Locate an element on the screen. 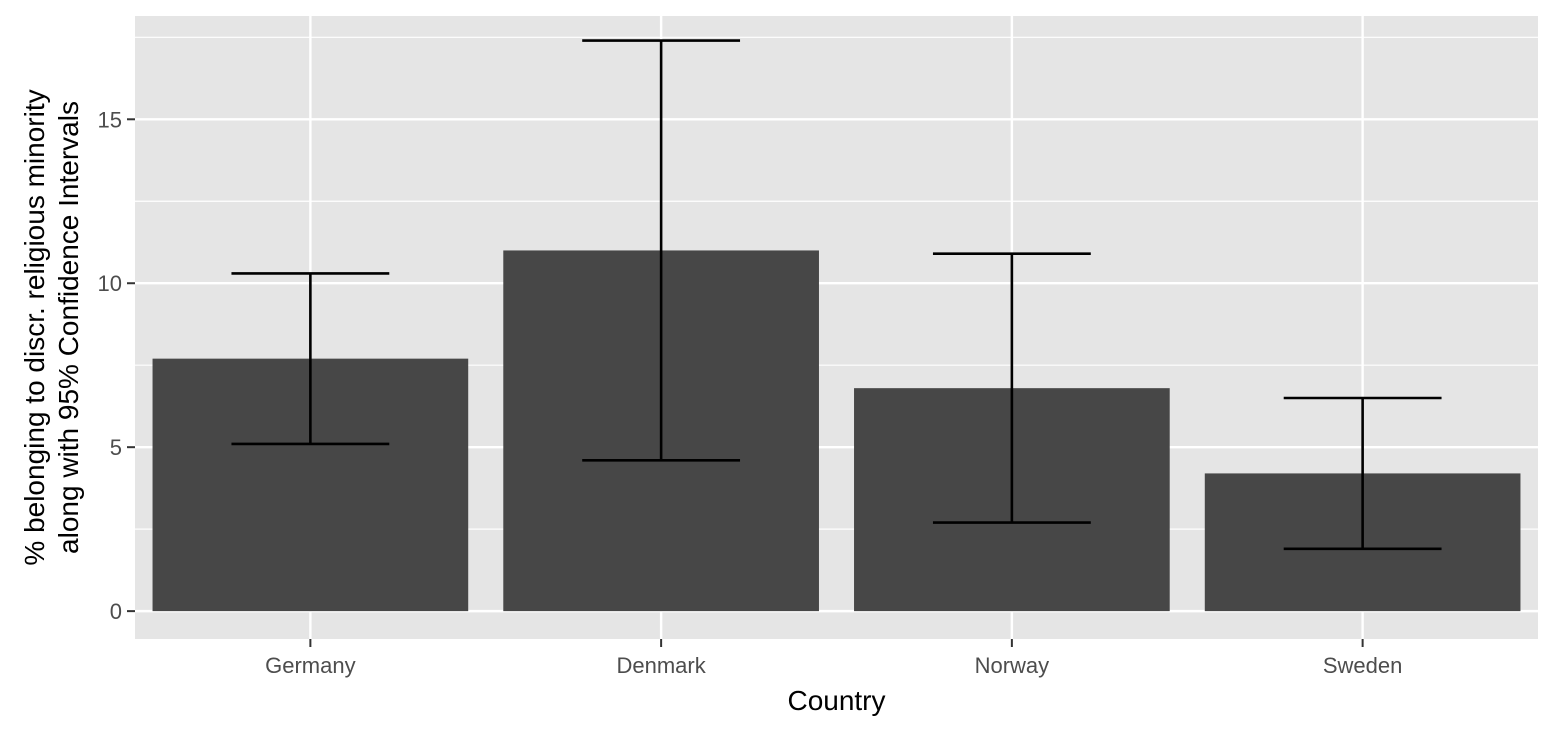 This screenshot has width=1555, height=734. x-axis-title: Country is located at coordinates (836, 700).